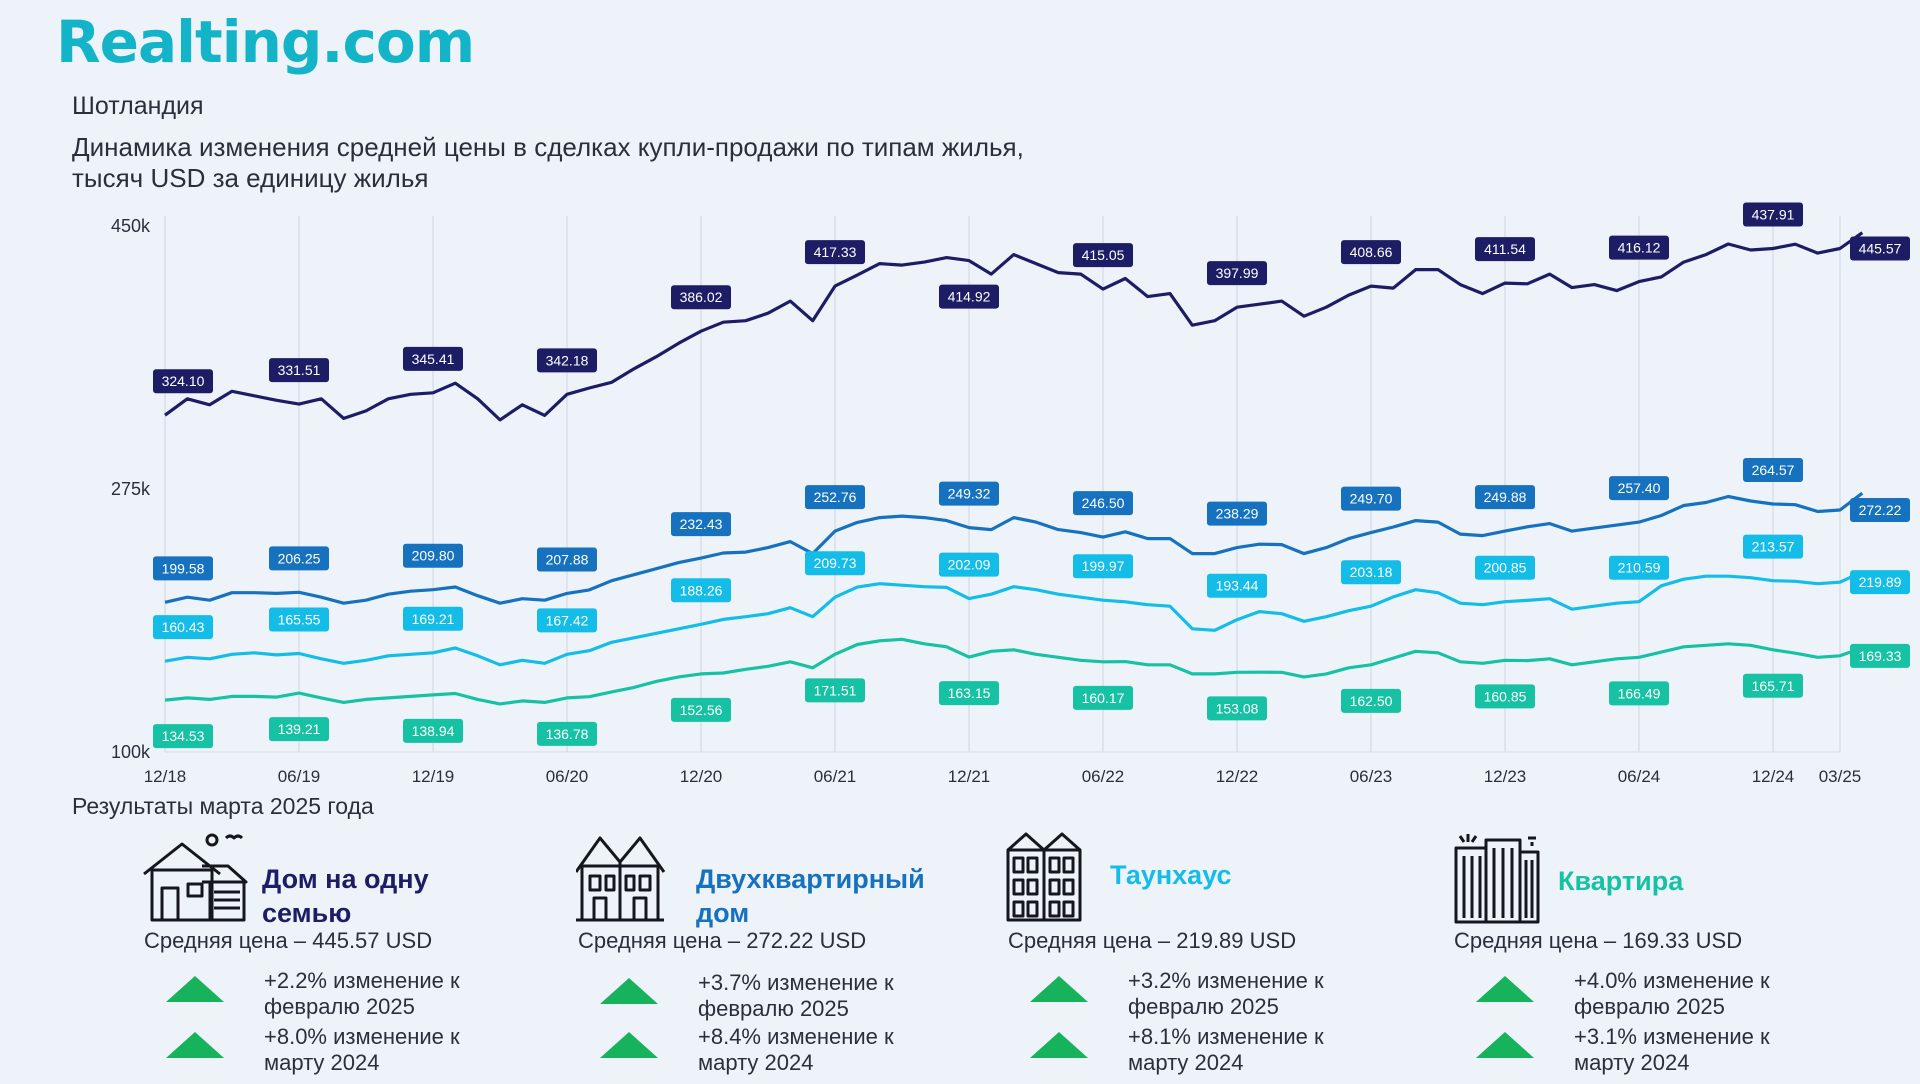 The image size is (1920, 1084). I want to click on change-year-text: +8.0% изменение к марту 2024, so click(362, 1049).